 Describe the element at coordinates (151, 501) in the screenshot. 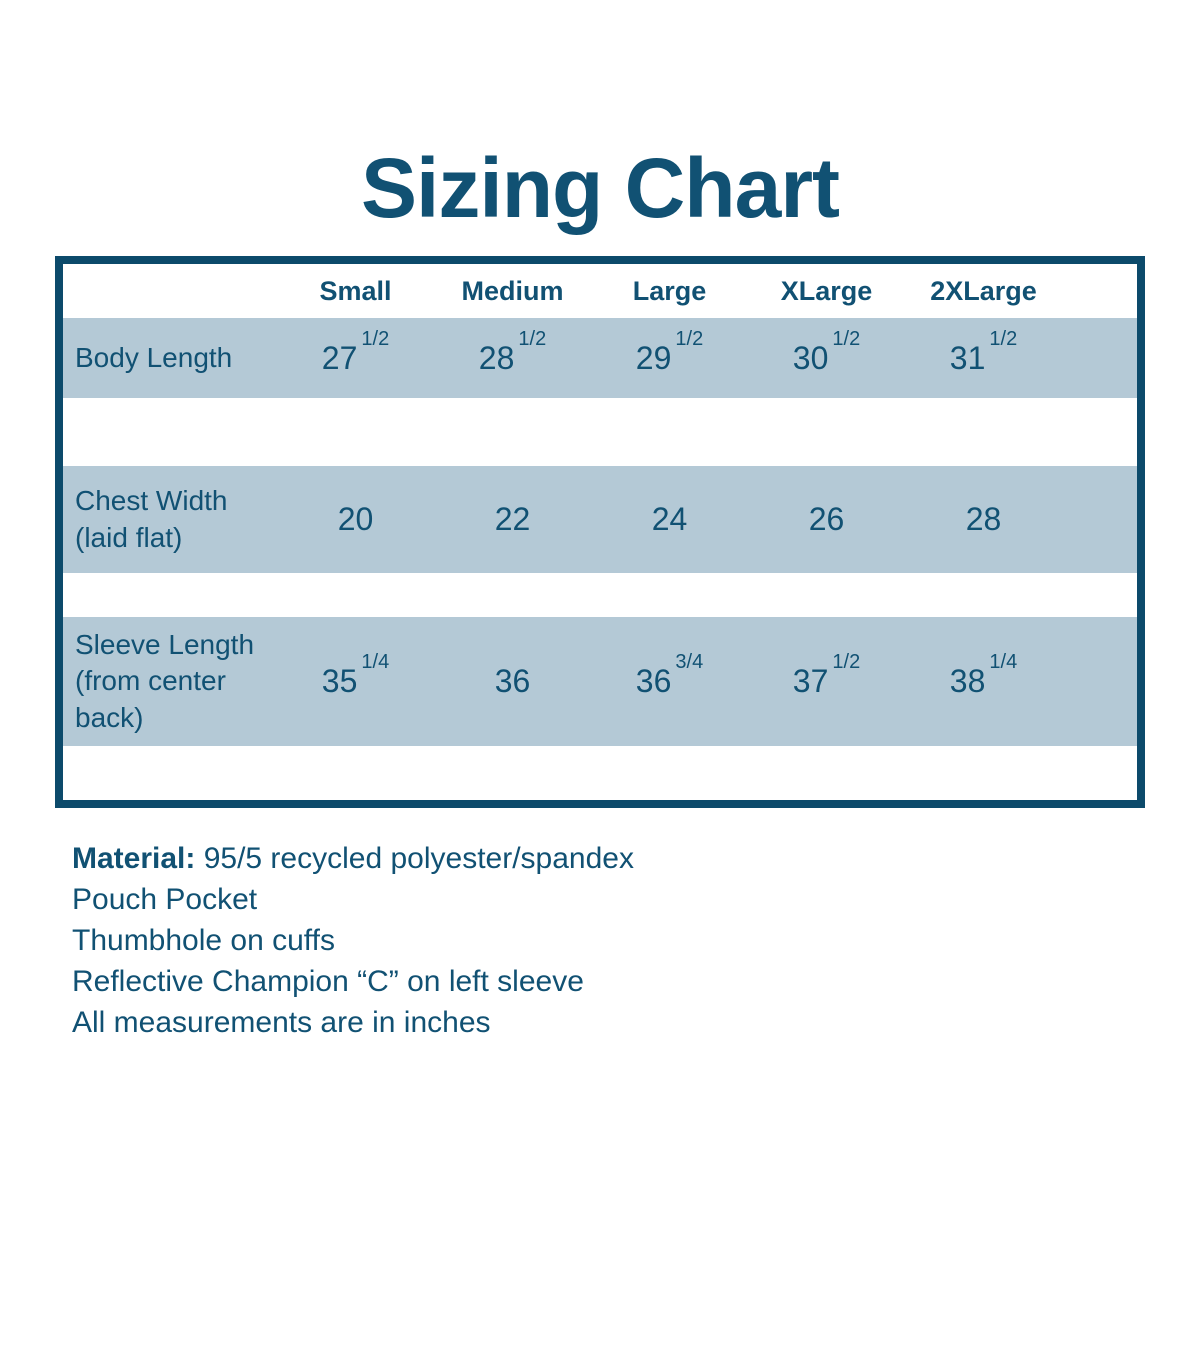

I see `row-label-line: Chest Width` at that location.